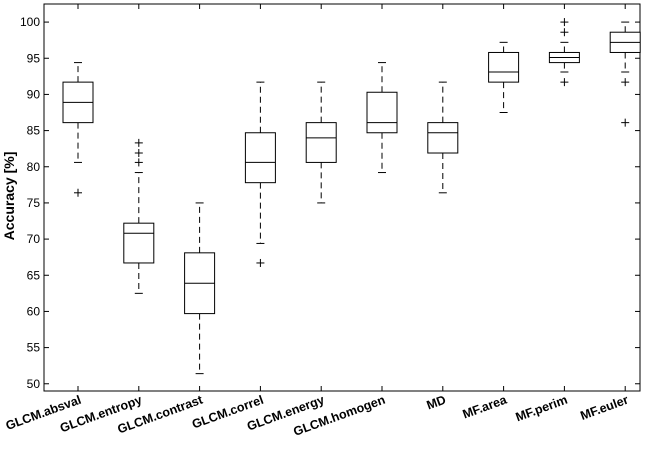 This screenshot has height=465, width=654. Describe the element at coordinates (542, 409) in the screenshot. I see `x-category-label: MF.perim` at that location.